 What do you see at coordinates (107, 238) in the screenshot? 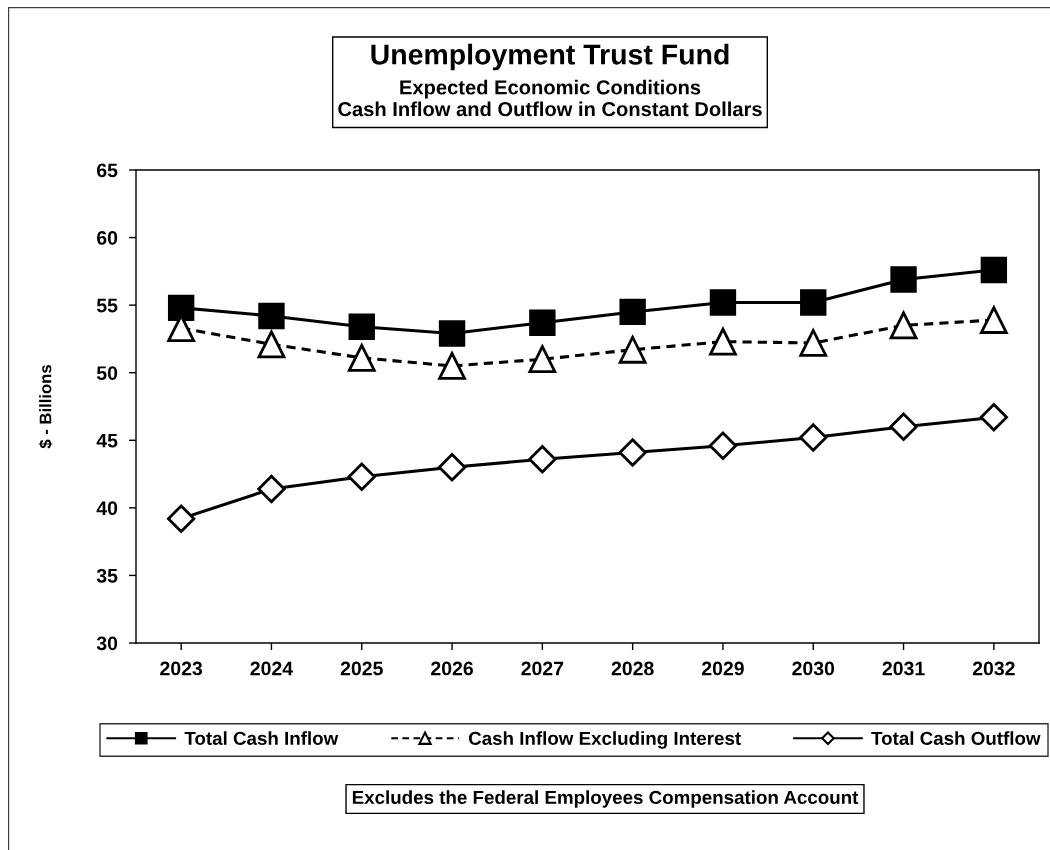
I see `y-tick-label: 60` at bounding box center [107, 238].